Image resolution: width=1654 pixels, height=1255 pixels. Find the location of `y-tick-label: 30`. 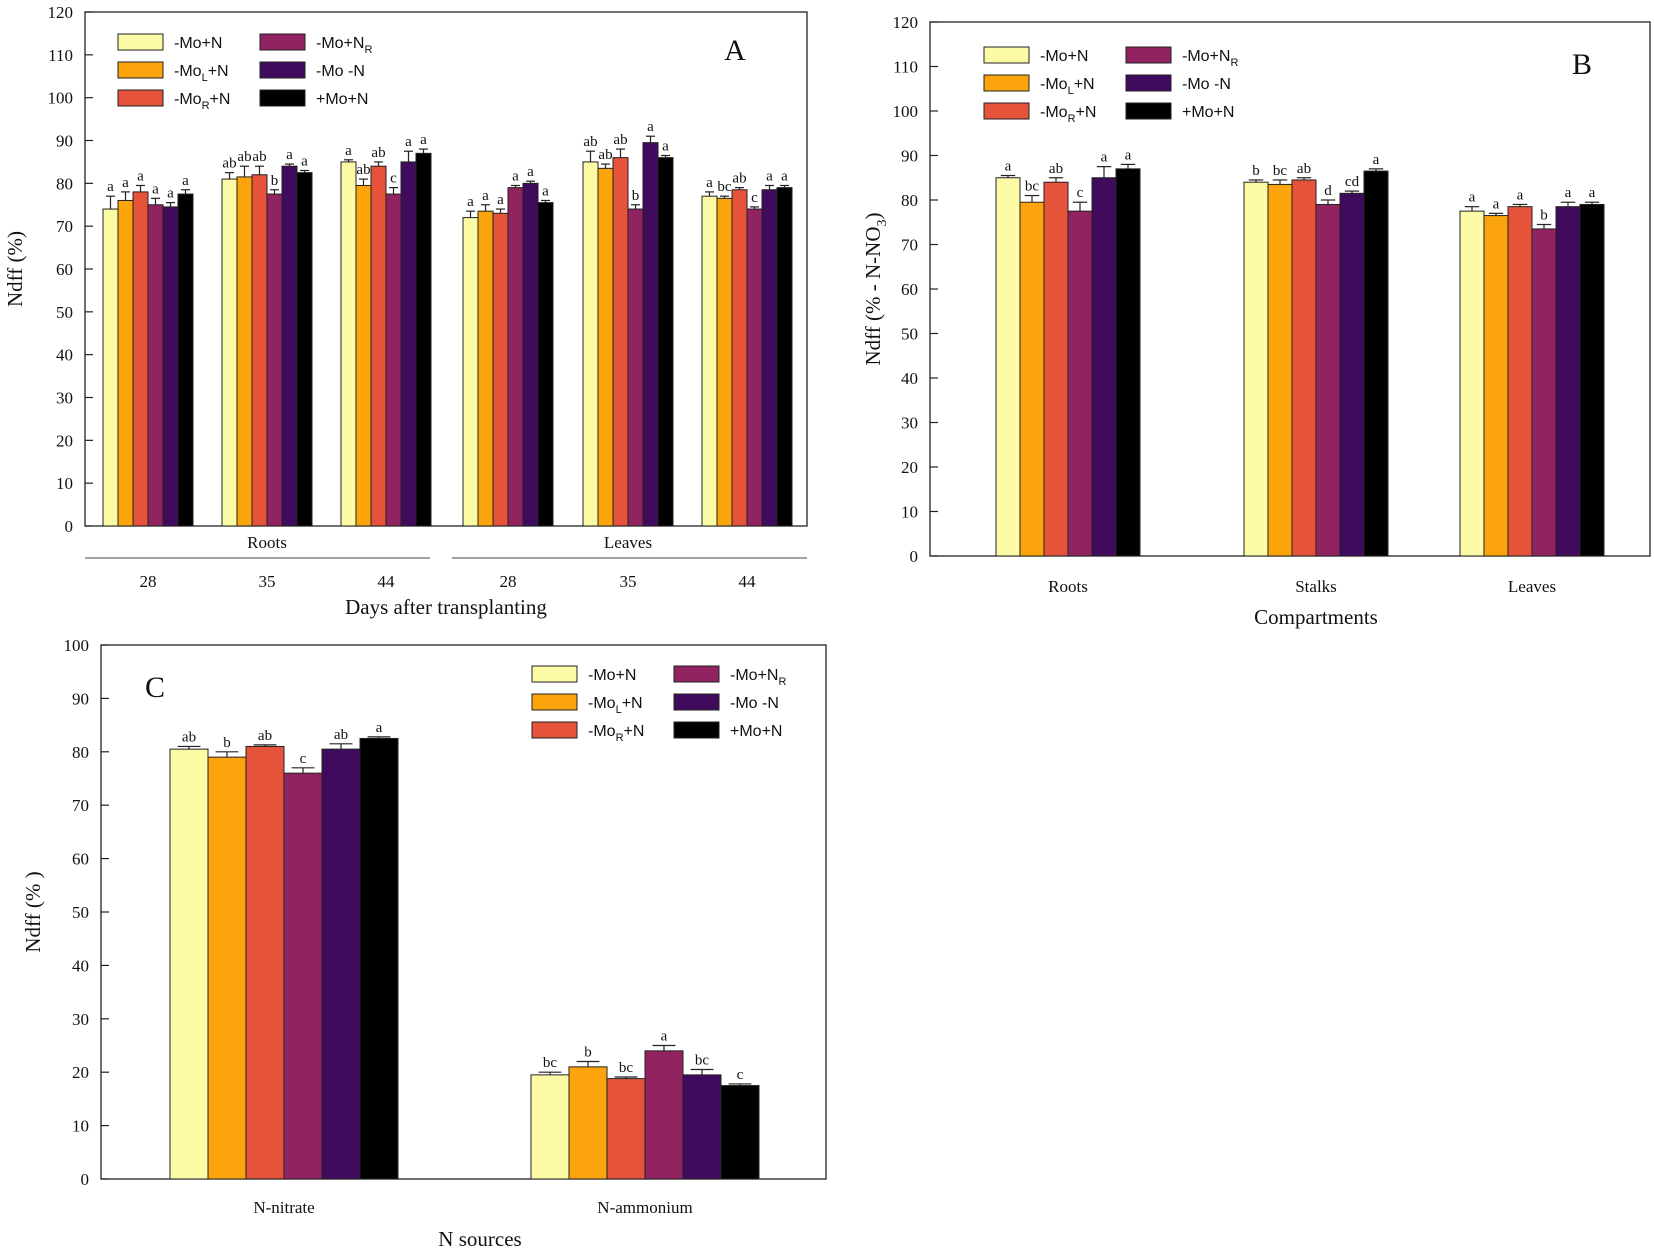

y-tick-label: 30 is located at coordinates (64, 398).